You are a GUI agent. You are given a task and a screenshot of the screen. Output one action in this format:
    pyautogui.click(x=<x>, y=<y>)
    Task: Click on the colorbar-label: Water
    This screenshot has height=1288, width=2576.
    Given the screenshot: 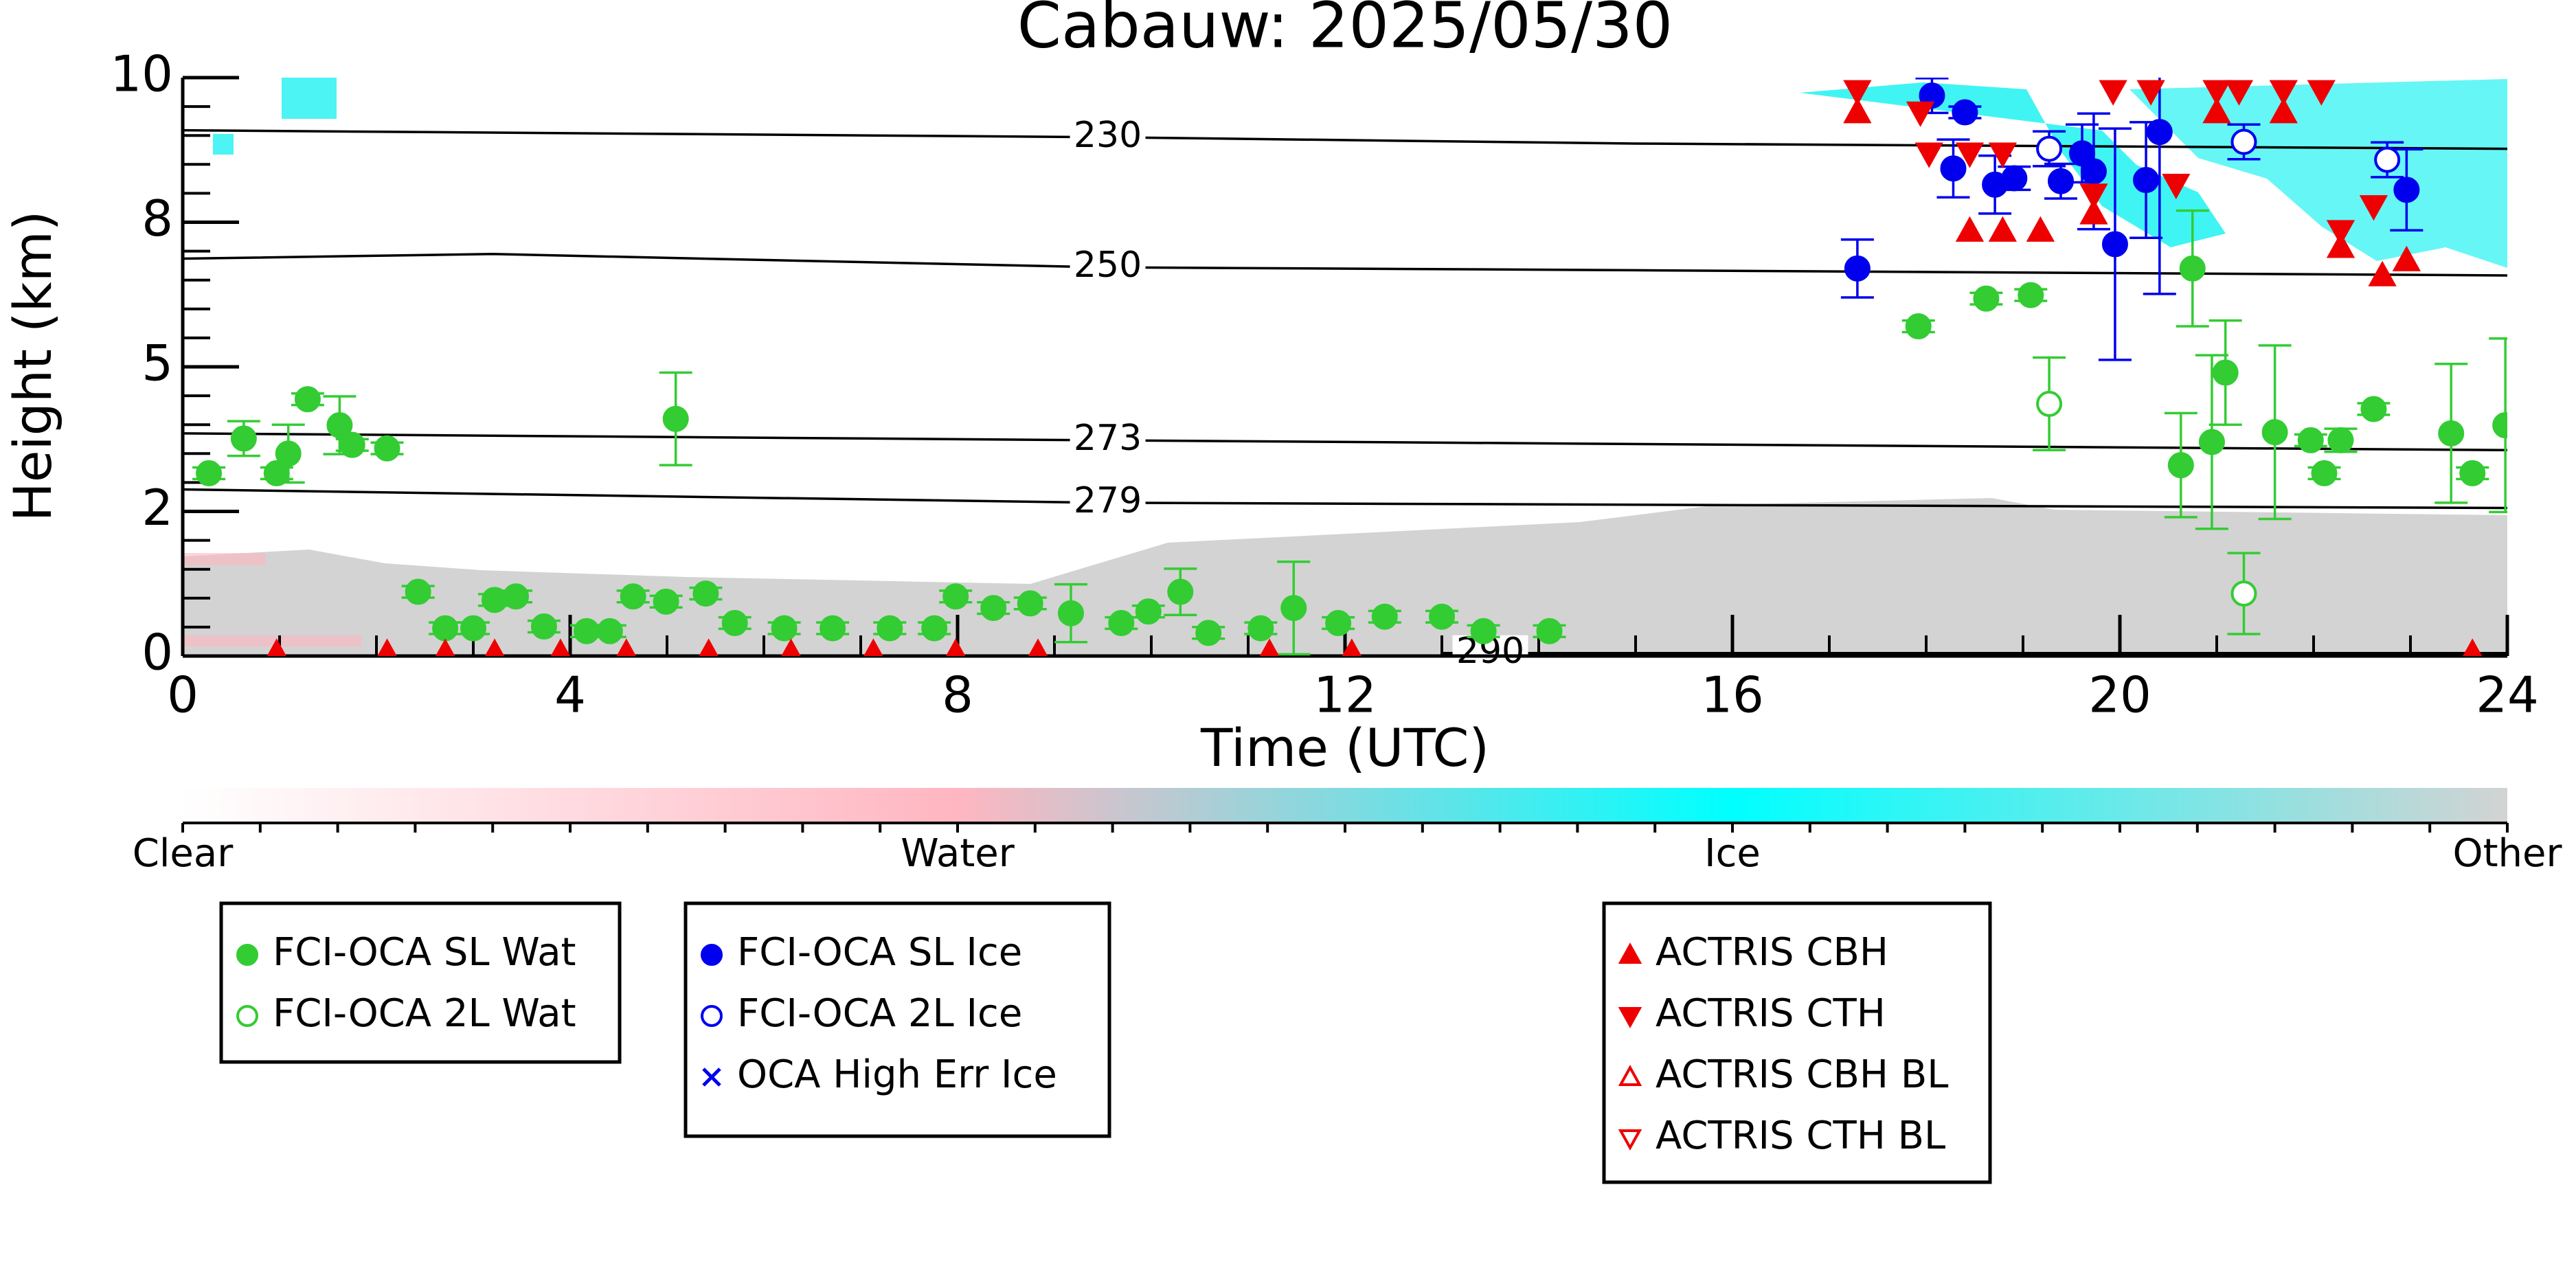 What is the action you would take?
    pyautogui.click(x=958, y=853)
    